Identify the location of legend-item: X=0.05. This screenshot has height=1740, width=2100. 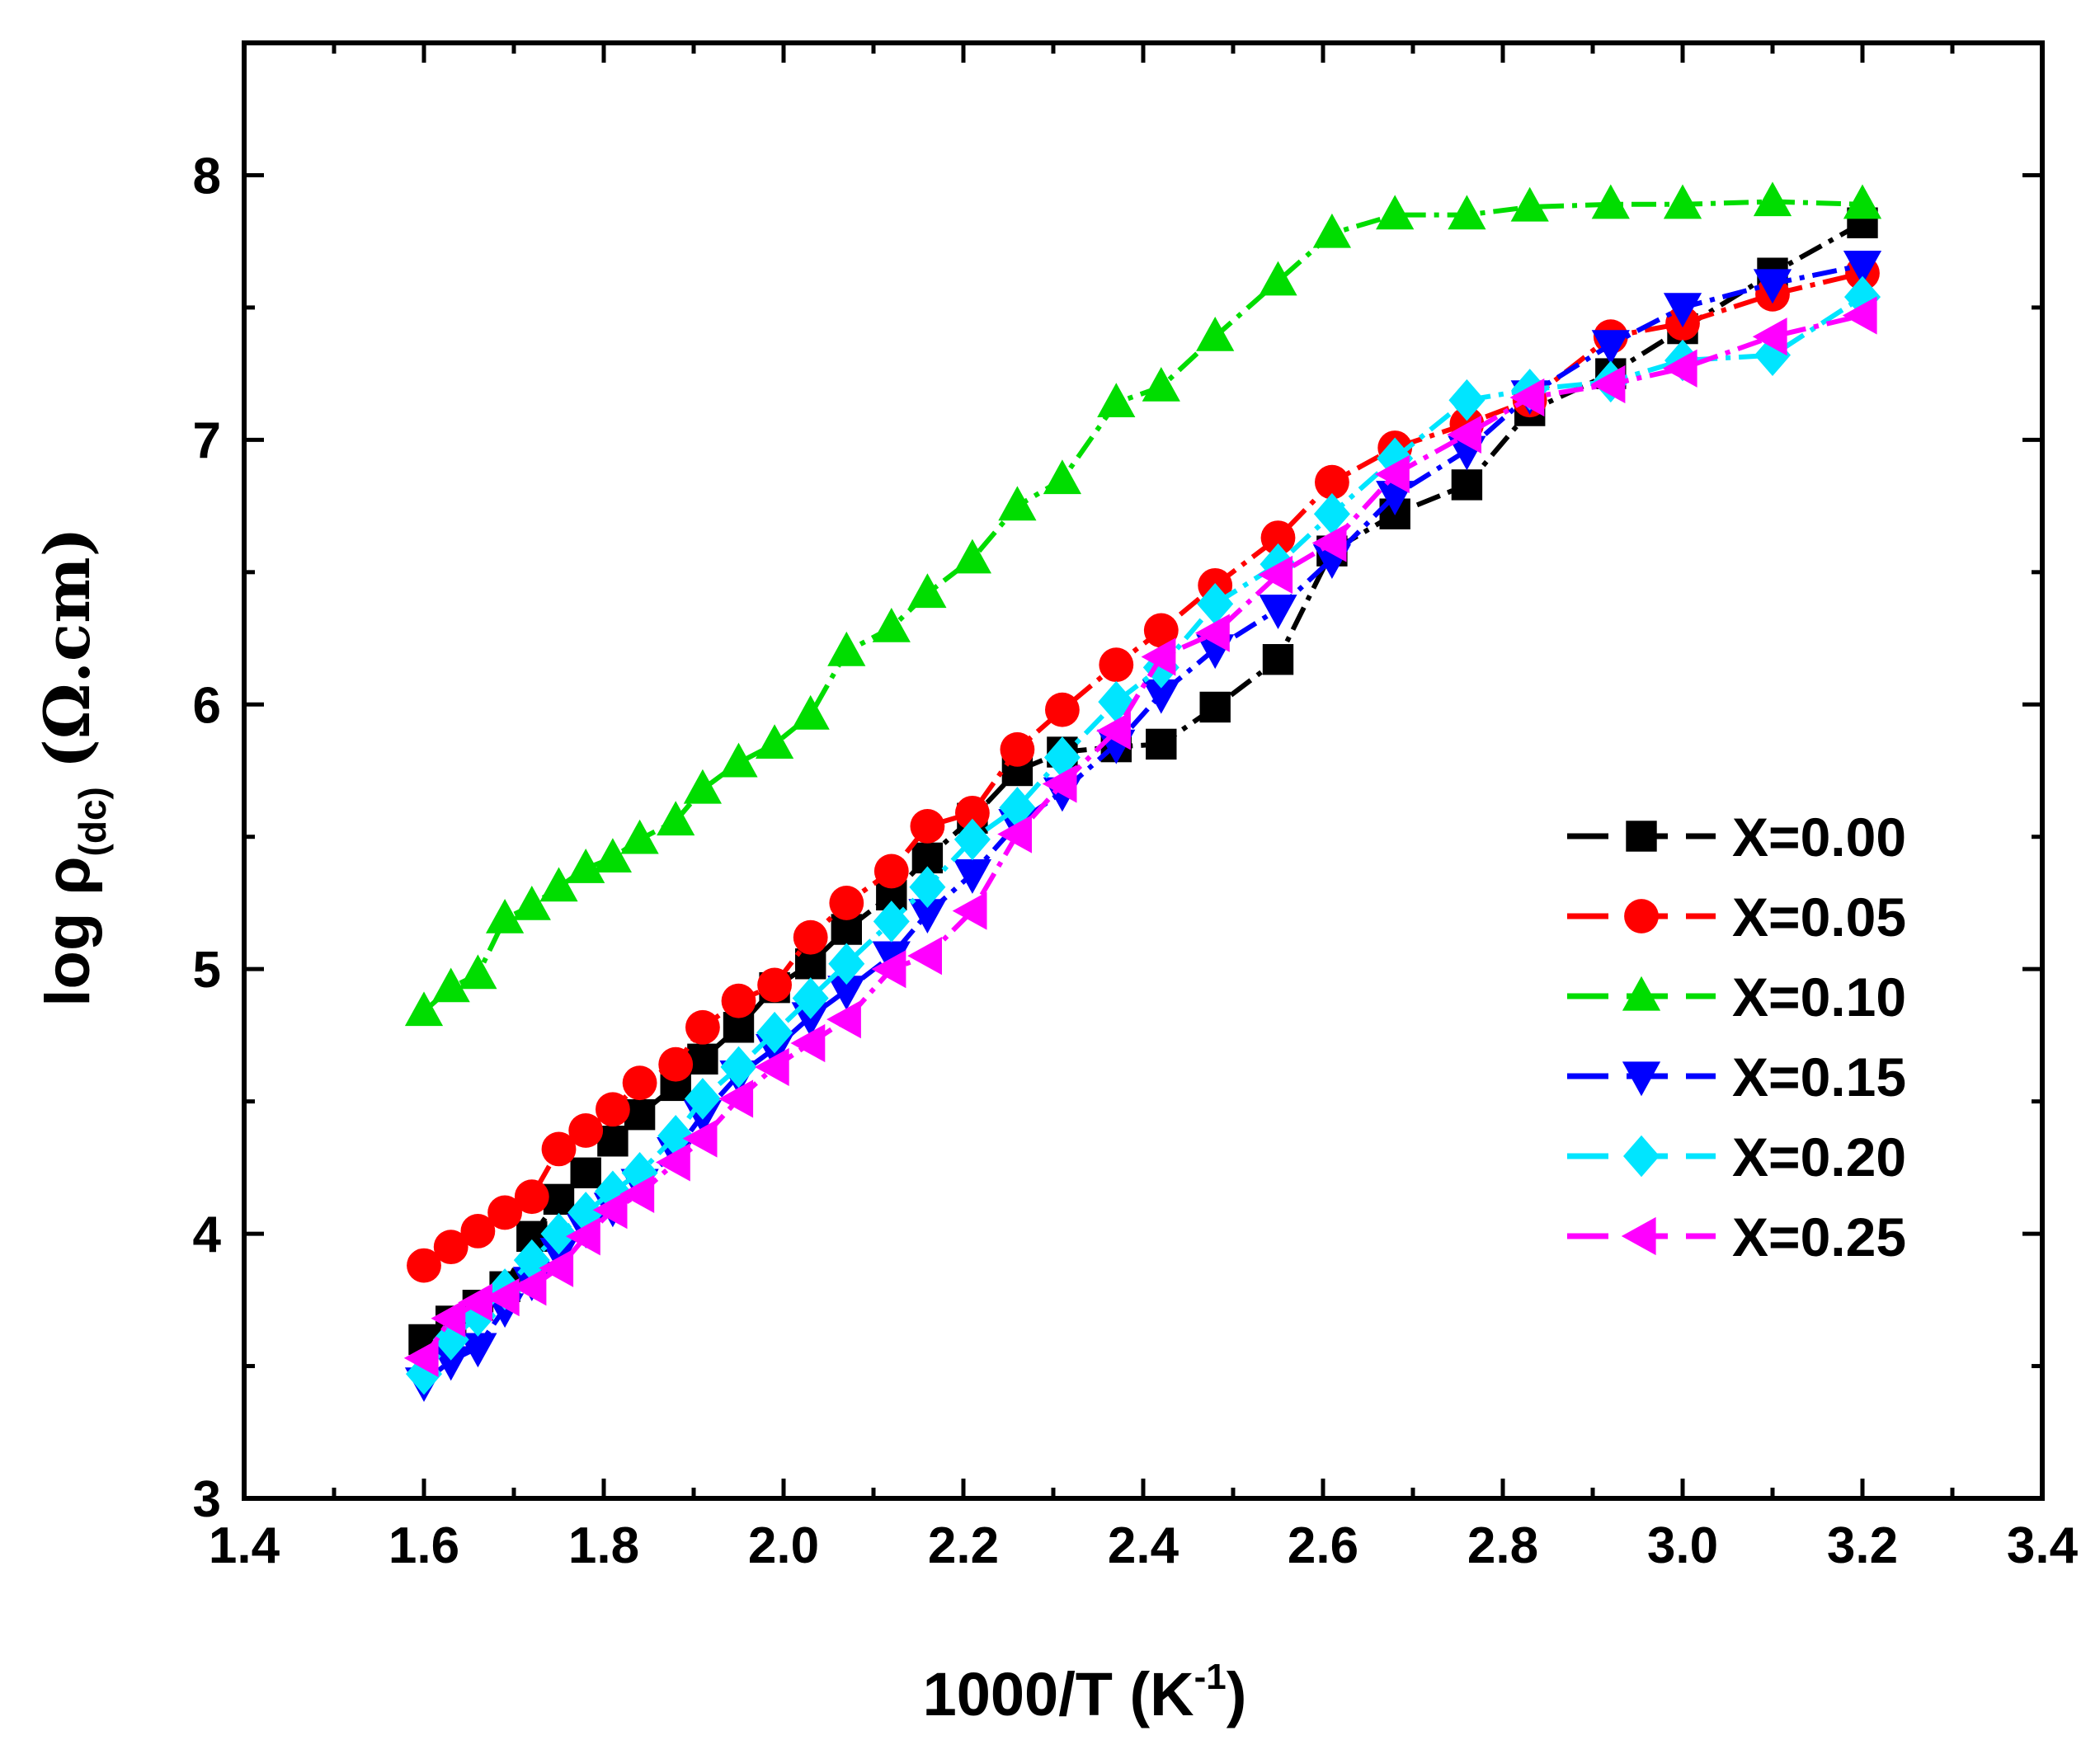
(1736, 917).